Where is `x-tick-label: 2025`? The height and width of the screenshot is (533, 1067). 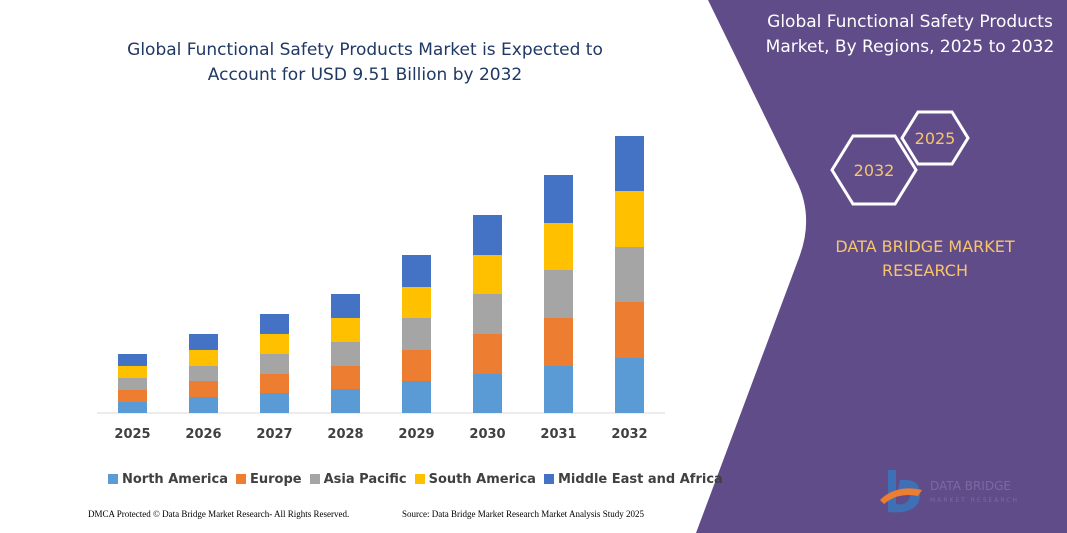 x-tick-label: 2025 is located at coordinates (132, 434).